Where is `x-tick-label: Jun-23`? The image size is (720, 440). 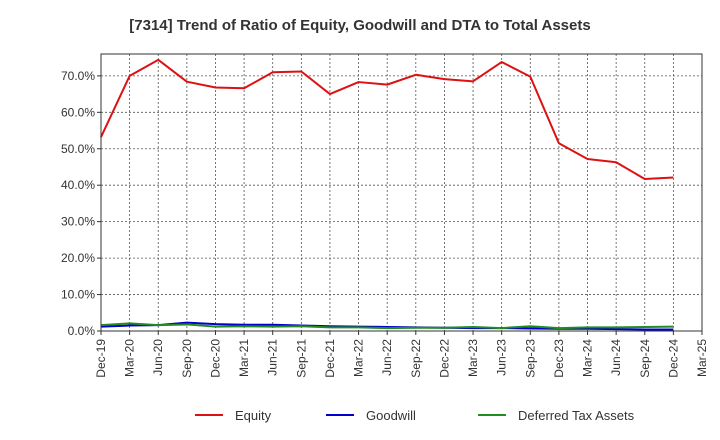
x-tick-label: Jun-23 is located at coordinates (502, 357).